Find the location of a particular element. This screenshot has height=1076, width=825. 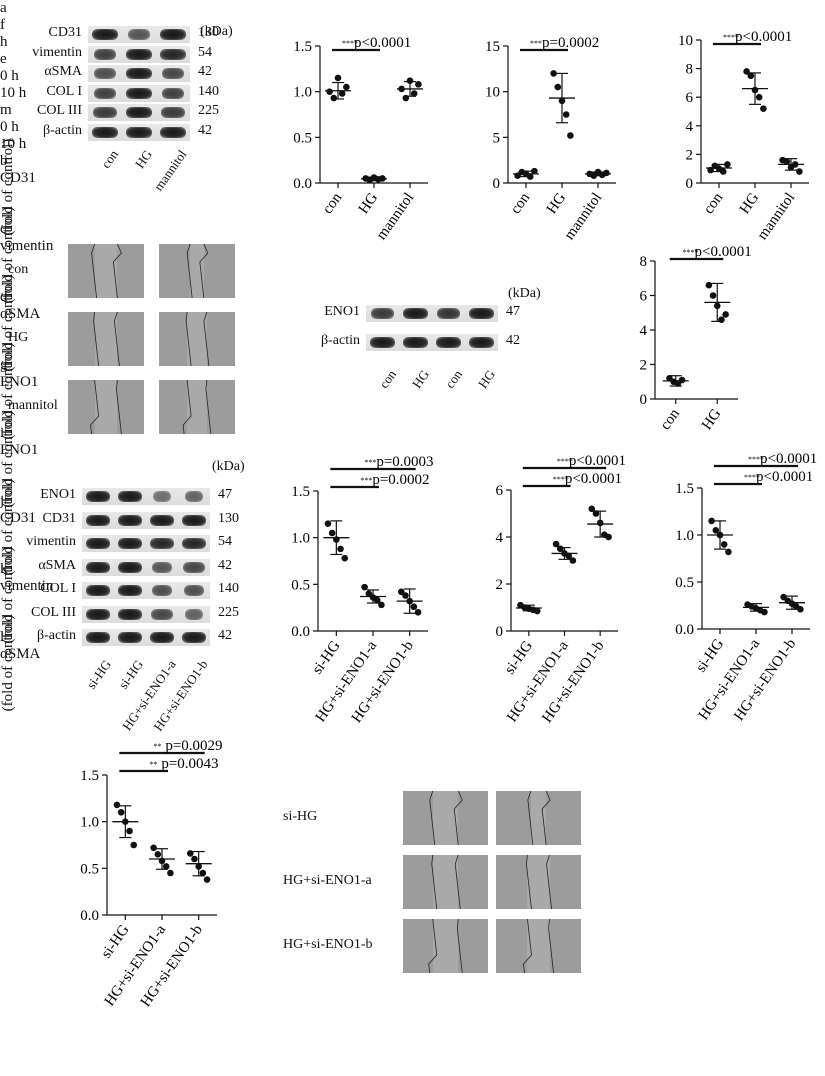

x-tick-label: si-HG is located at coordinates (710, 655).